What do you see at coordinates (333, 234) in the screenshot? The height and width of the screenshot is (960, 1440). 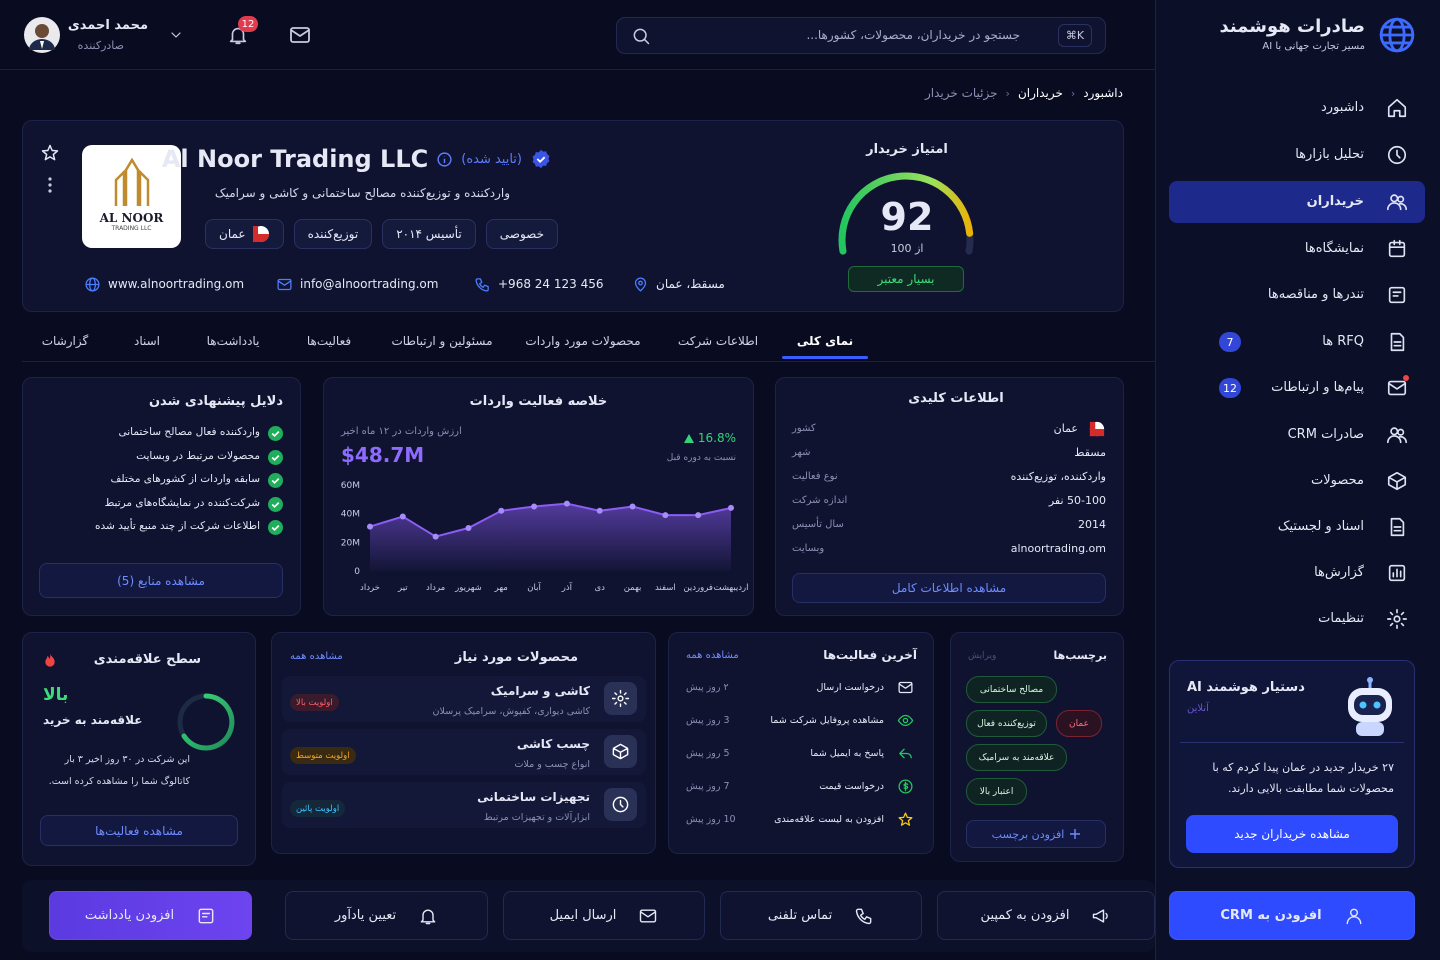 I see `company-tag: توزیع‌کننده` at bounding box center [333, 234].